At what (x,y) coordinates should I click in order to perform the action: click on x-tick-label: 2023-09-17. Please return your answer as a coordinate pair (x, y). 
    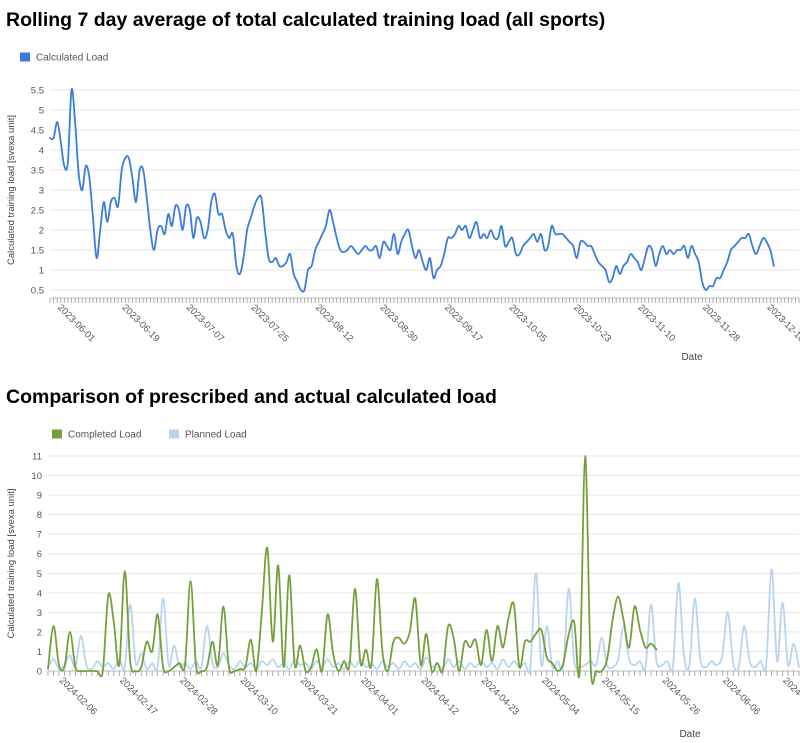
    Looking at the image, I should click on (463, 323).